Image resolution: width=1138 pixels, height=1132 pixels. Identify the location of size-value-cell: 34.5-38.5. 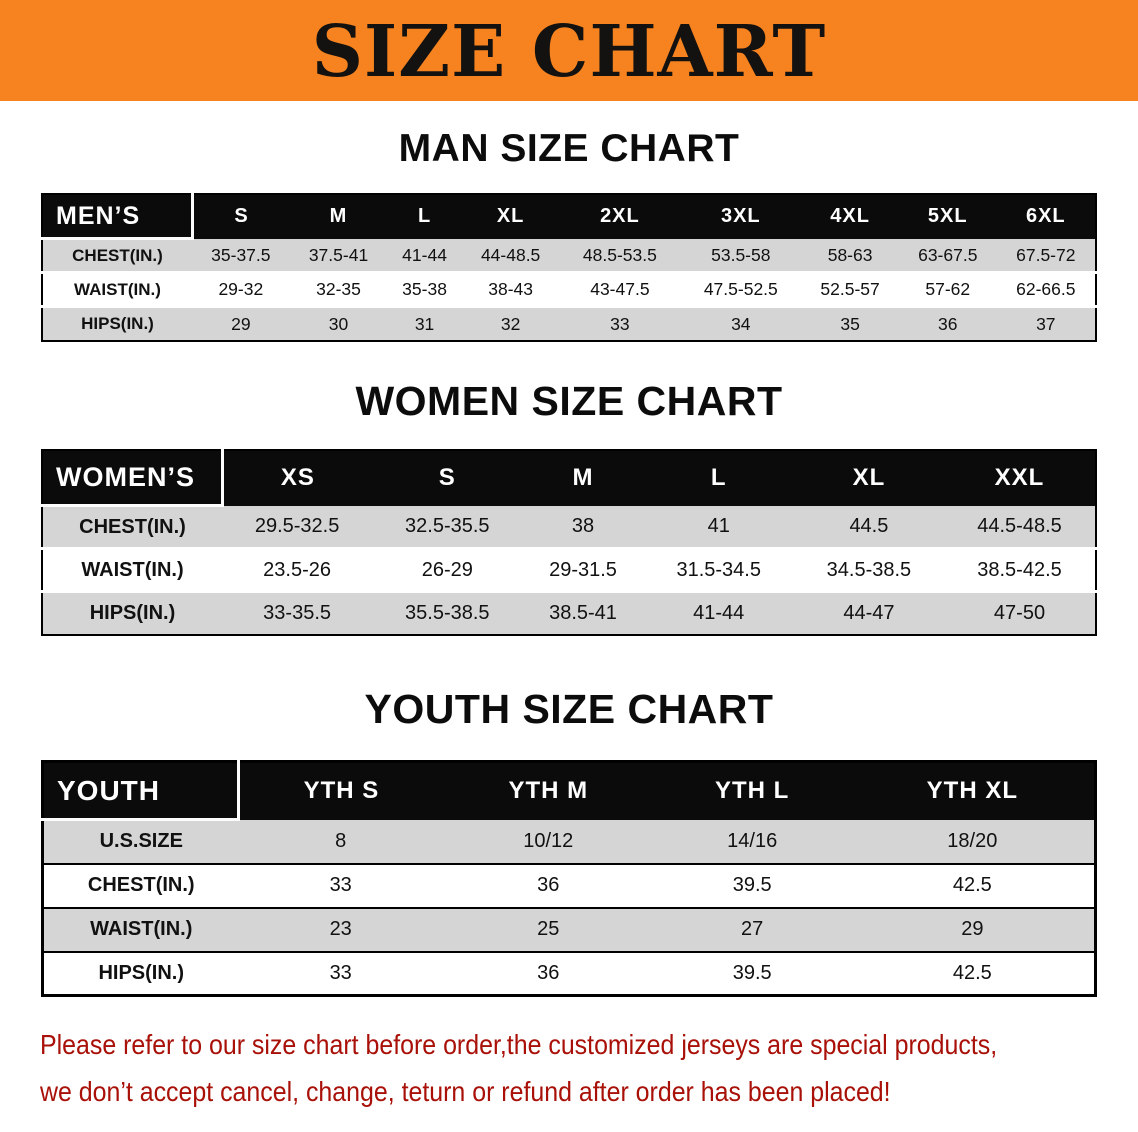
(869, 569).